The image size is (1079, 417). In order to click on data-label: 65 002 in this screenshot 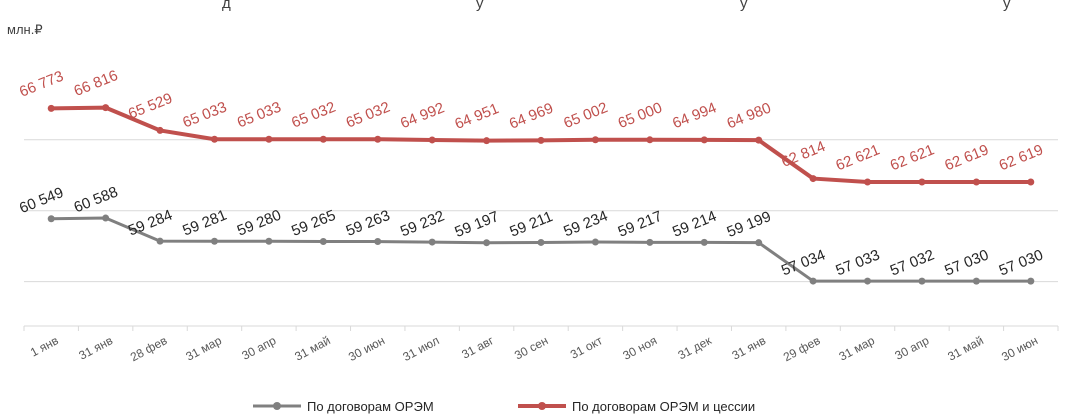, I will do `click(585, 115)`.